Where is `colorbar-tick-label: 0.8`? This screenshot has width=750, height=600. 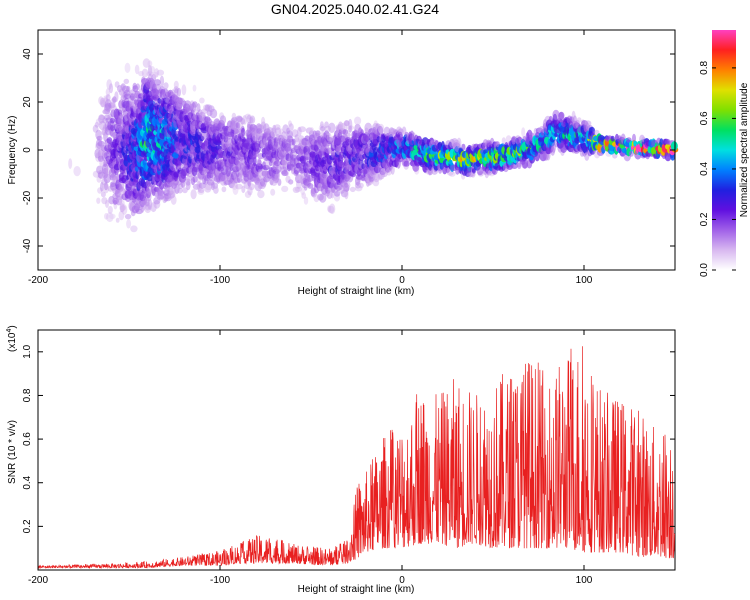
colorbar-tick-label: 0.8 is located at coordinates (704, 68).